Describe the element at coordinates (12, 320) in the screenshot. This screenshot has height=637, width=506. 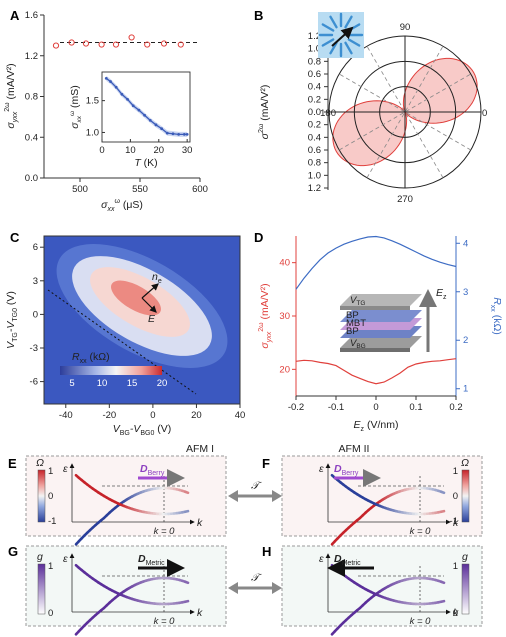
I see `panel-c-ylabel: VTG-VTG0 (V)` at that location.